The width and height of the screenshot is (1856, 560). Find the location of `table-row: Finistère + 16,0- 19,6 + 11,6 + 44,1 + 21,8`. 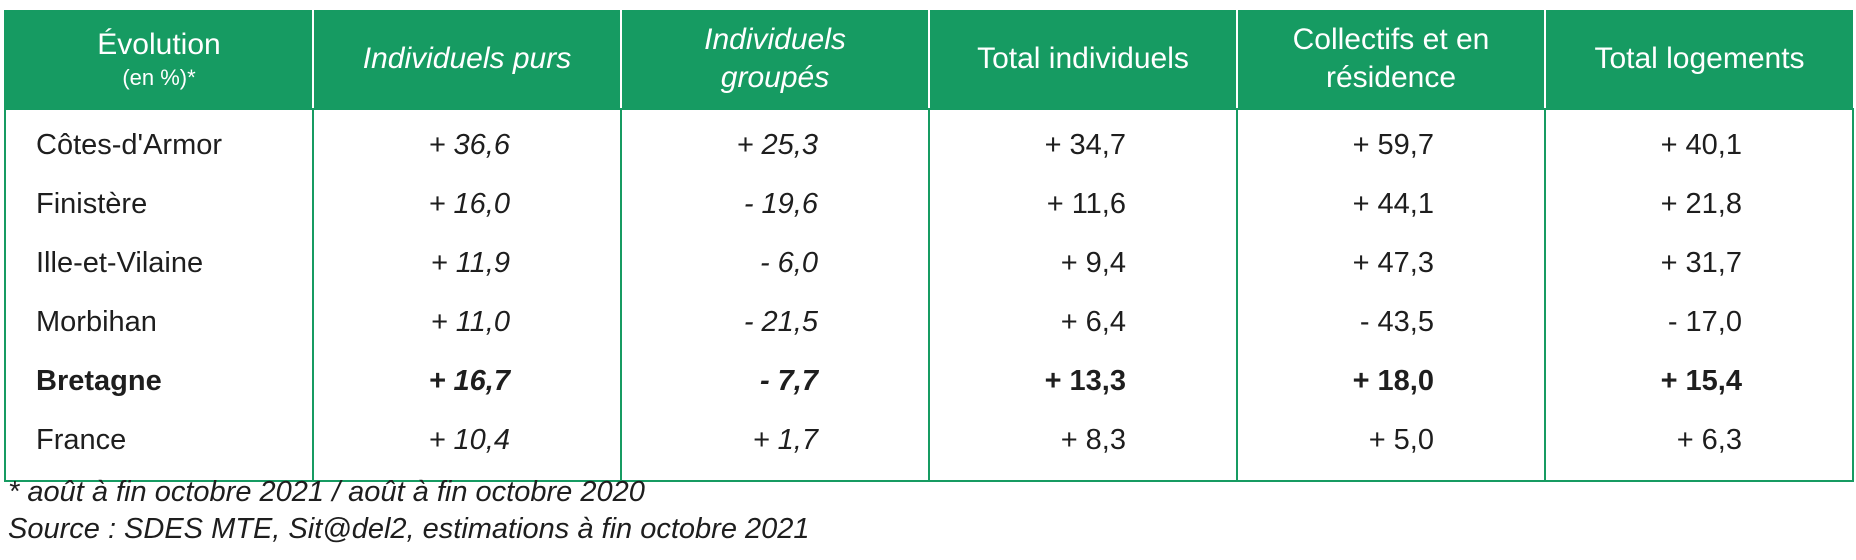

table-row: Finistère + 16,0- 19,6 + 11,6 + 44,1 + 21,8 is located at coordinates (929, 204).